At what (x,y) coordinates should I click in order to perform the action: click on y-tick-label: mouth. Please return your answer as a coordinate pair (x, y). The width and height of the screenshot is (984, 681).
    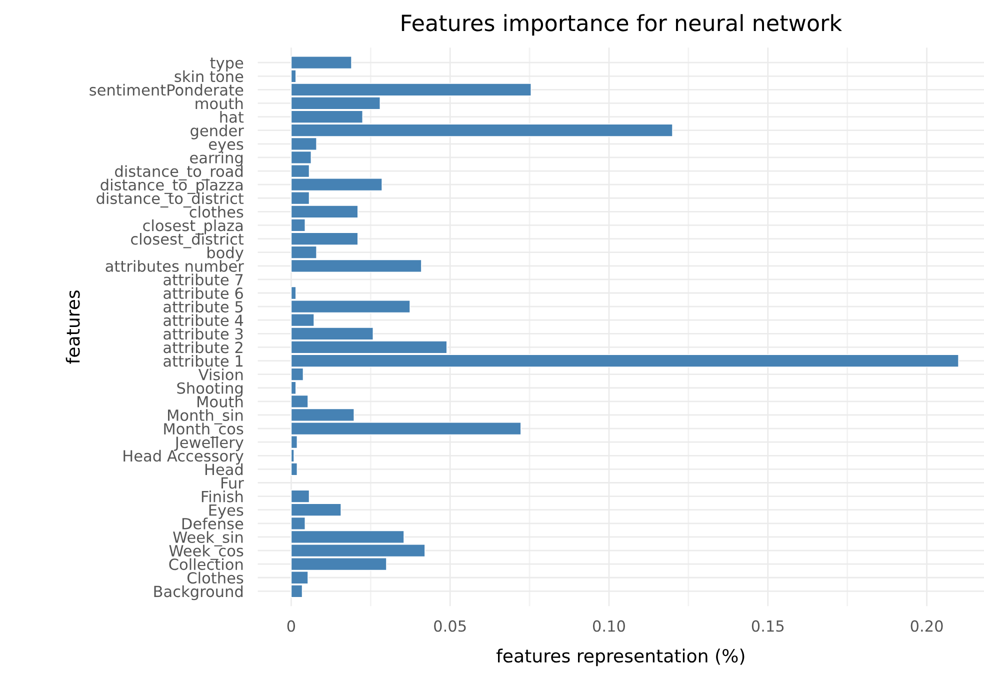
    Looking at the image, I should click on (219, 103).